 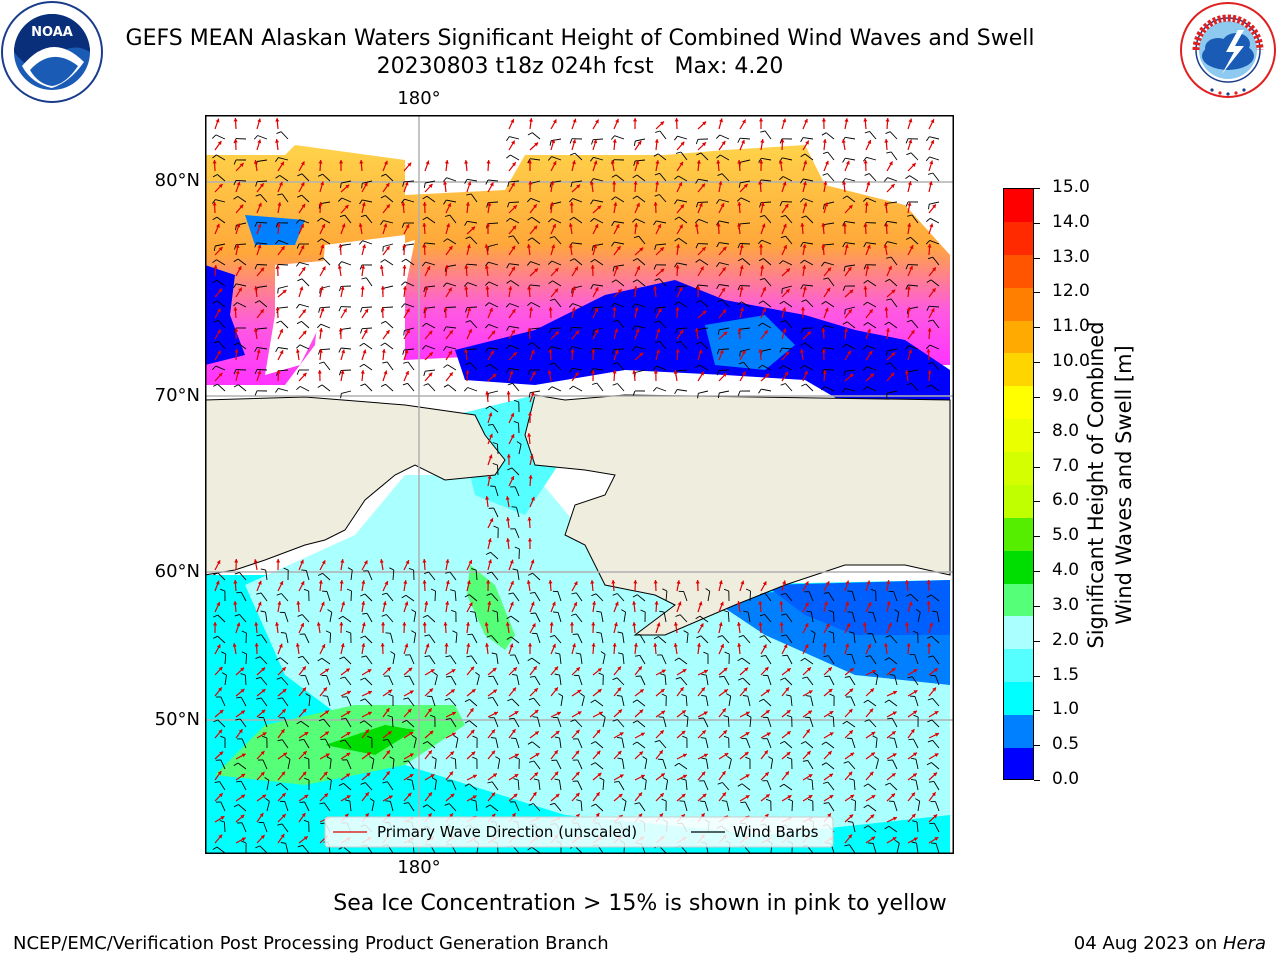 What do you see at coordinates (1037, 258) in the screenshot?
I see `colorbar-tick-mark` at bounding box center [1037, 258].